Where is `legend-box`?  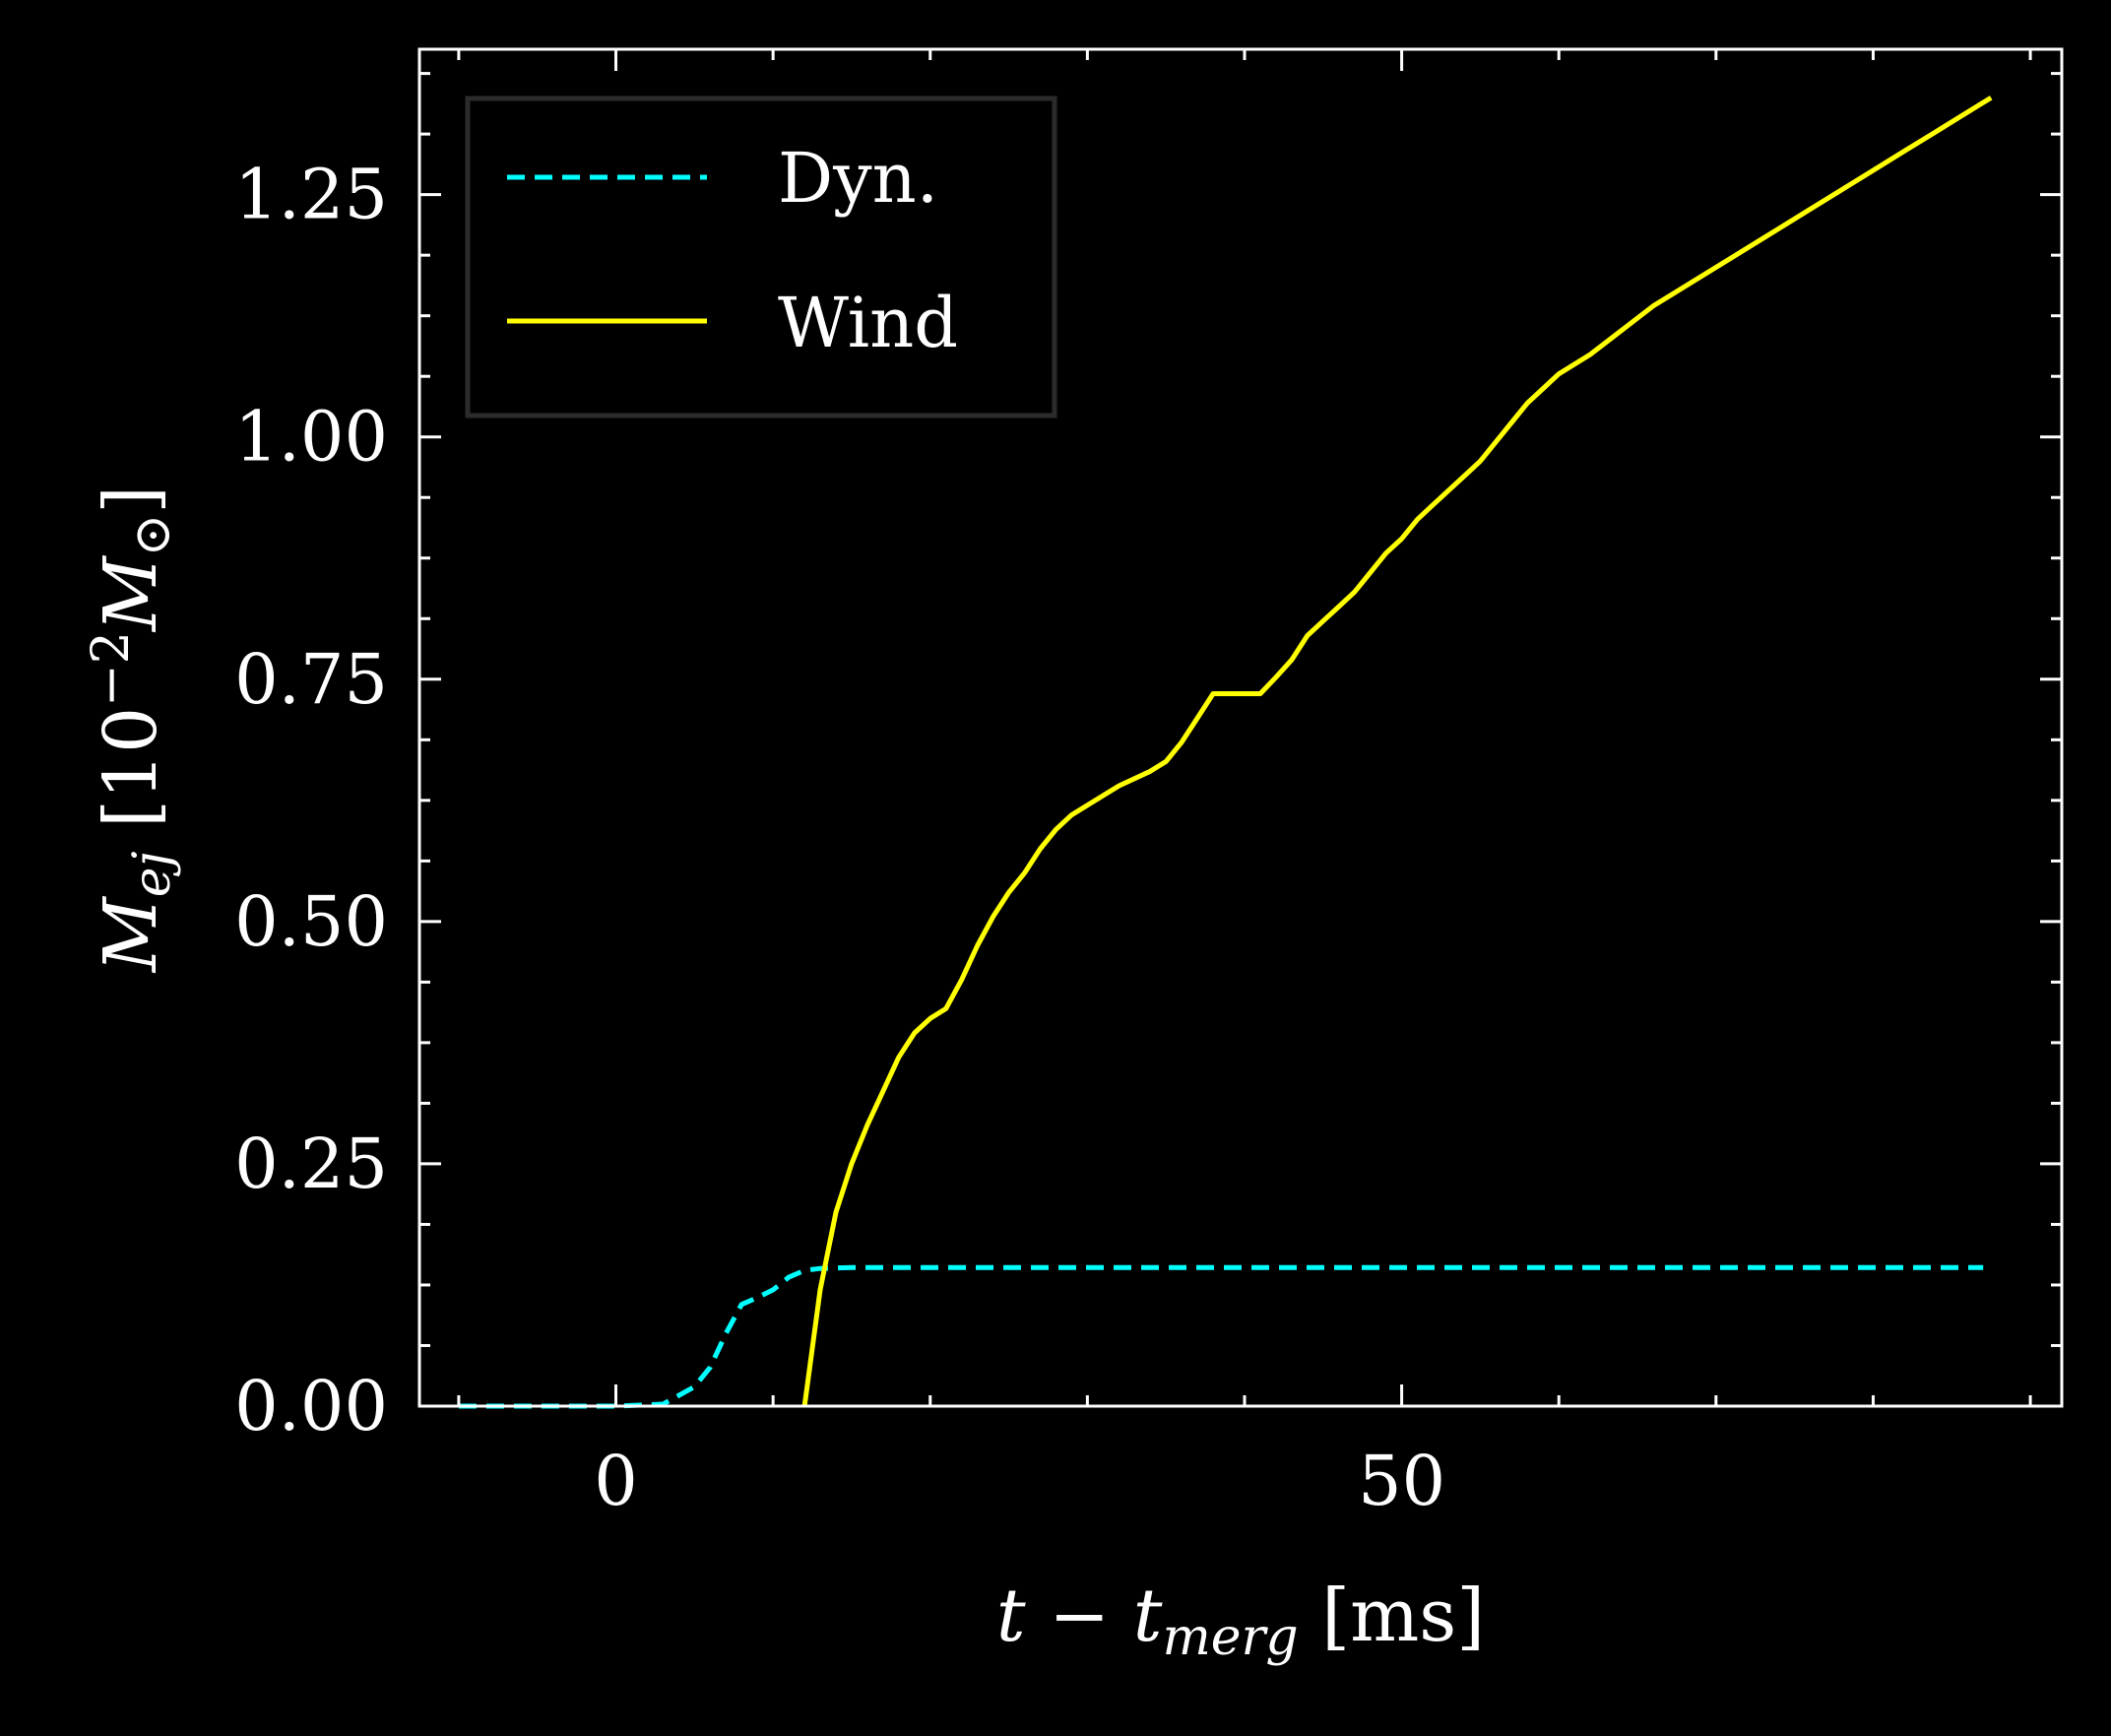
legend-box is located at coordinates (761, 257).